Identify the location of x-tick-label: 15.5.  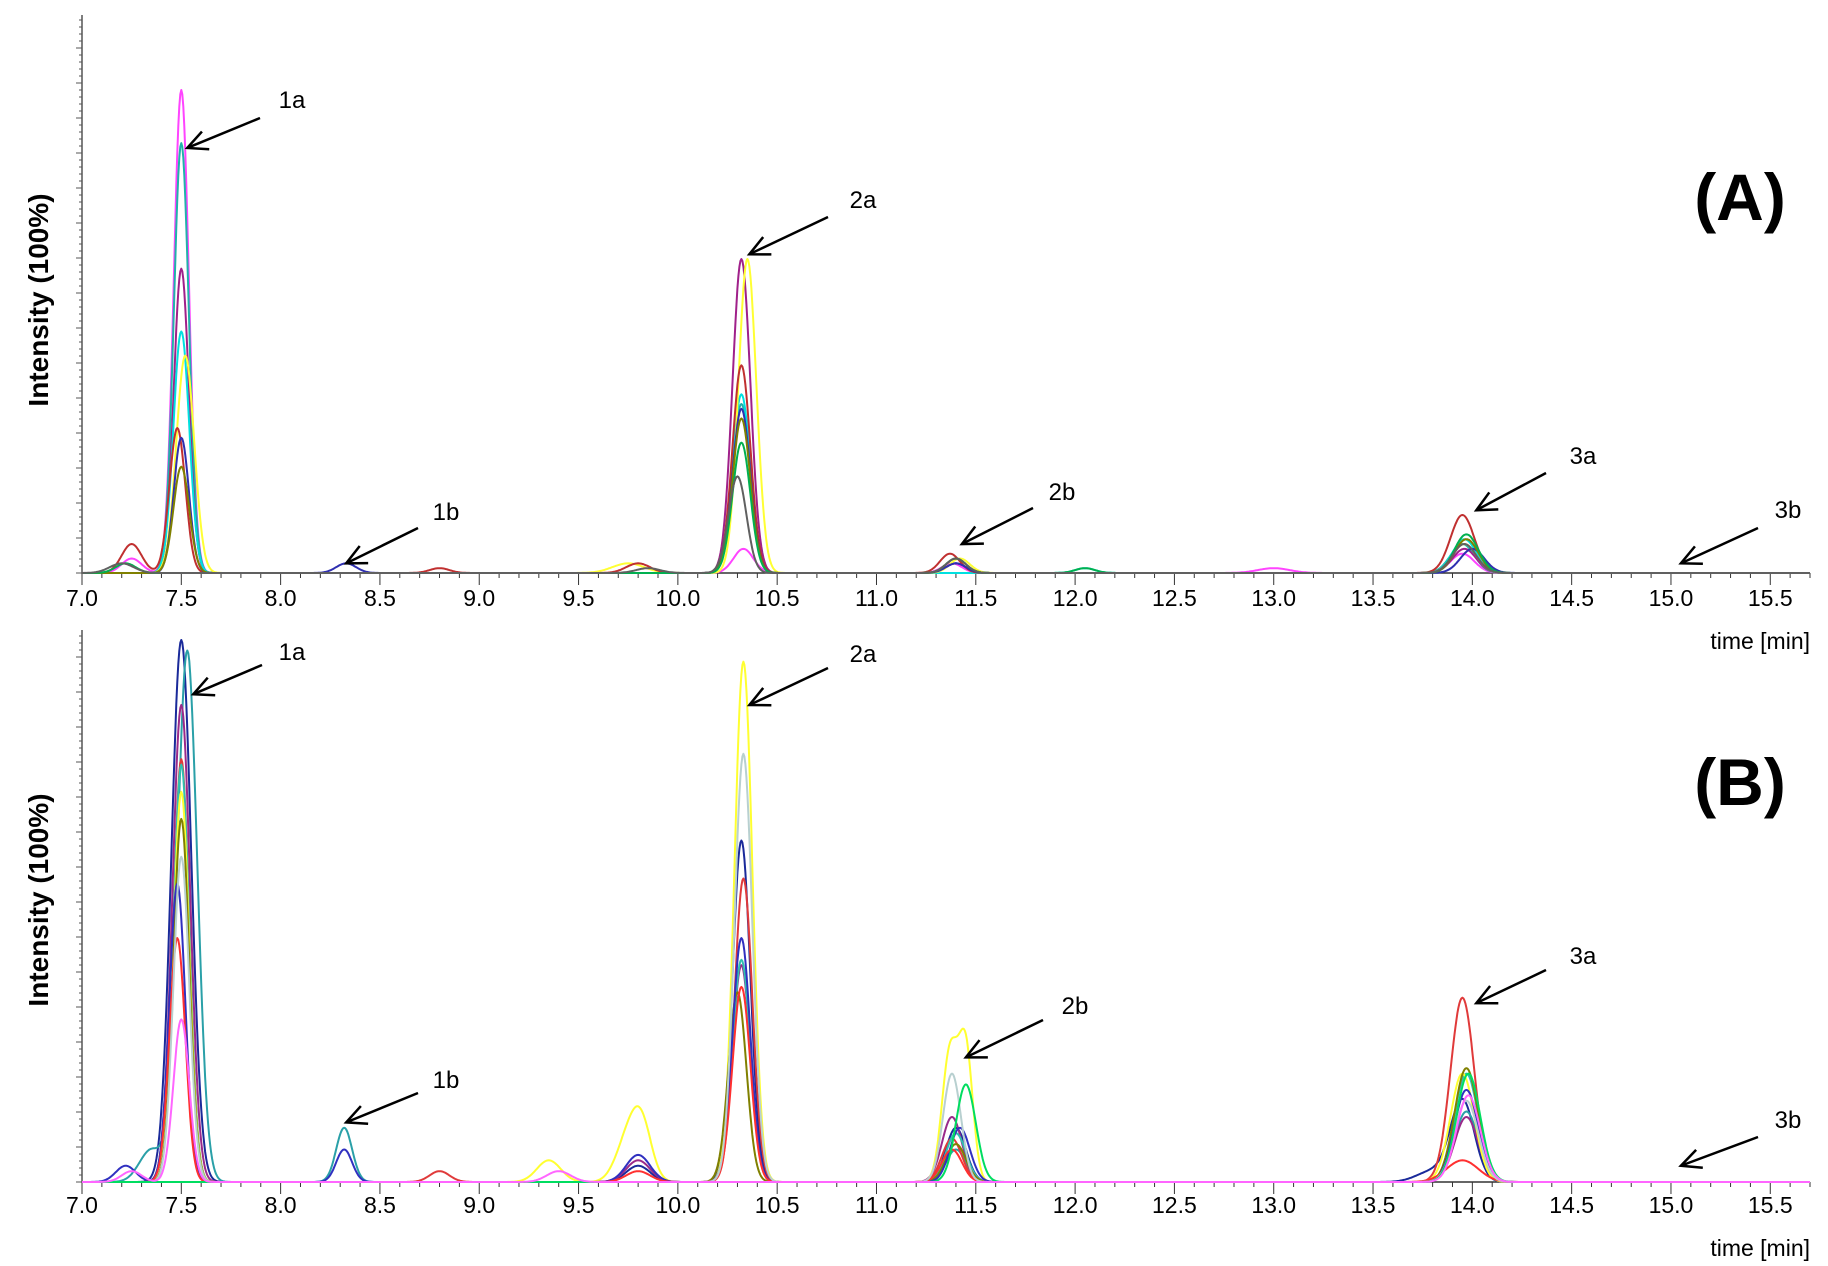
(1770, 1205).